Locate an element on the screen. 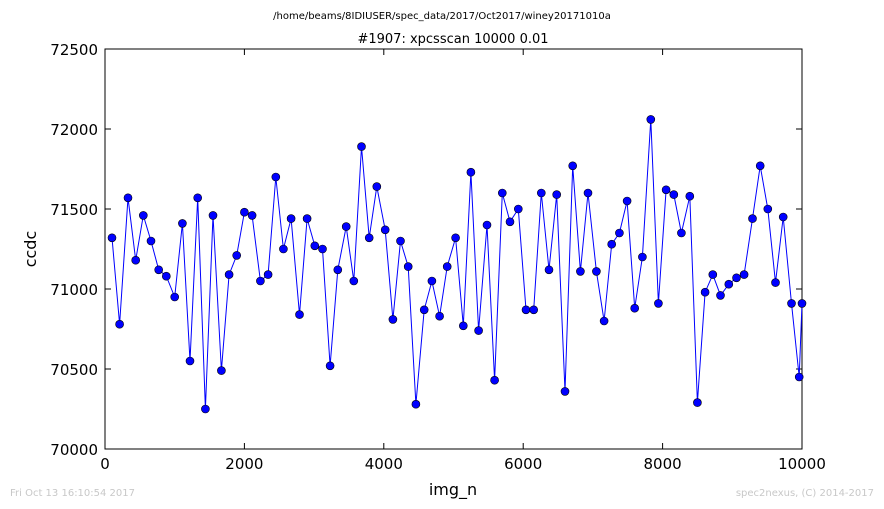 The height and width of the screenshot is (509, 884). y-tick-label: 72500 is located at coordinates (74, 50).